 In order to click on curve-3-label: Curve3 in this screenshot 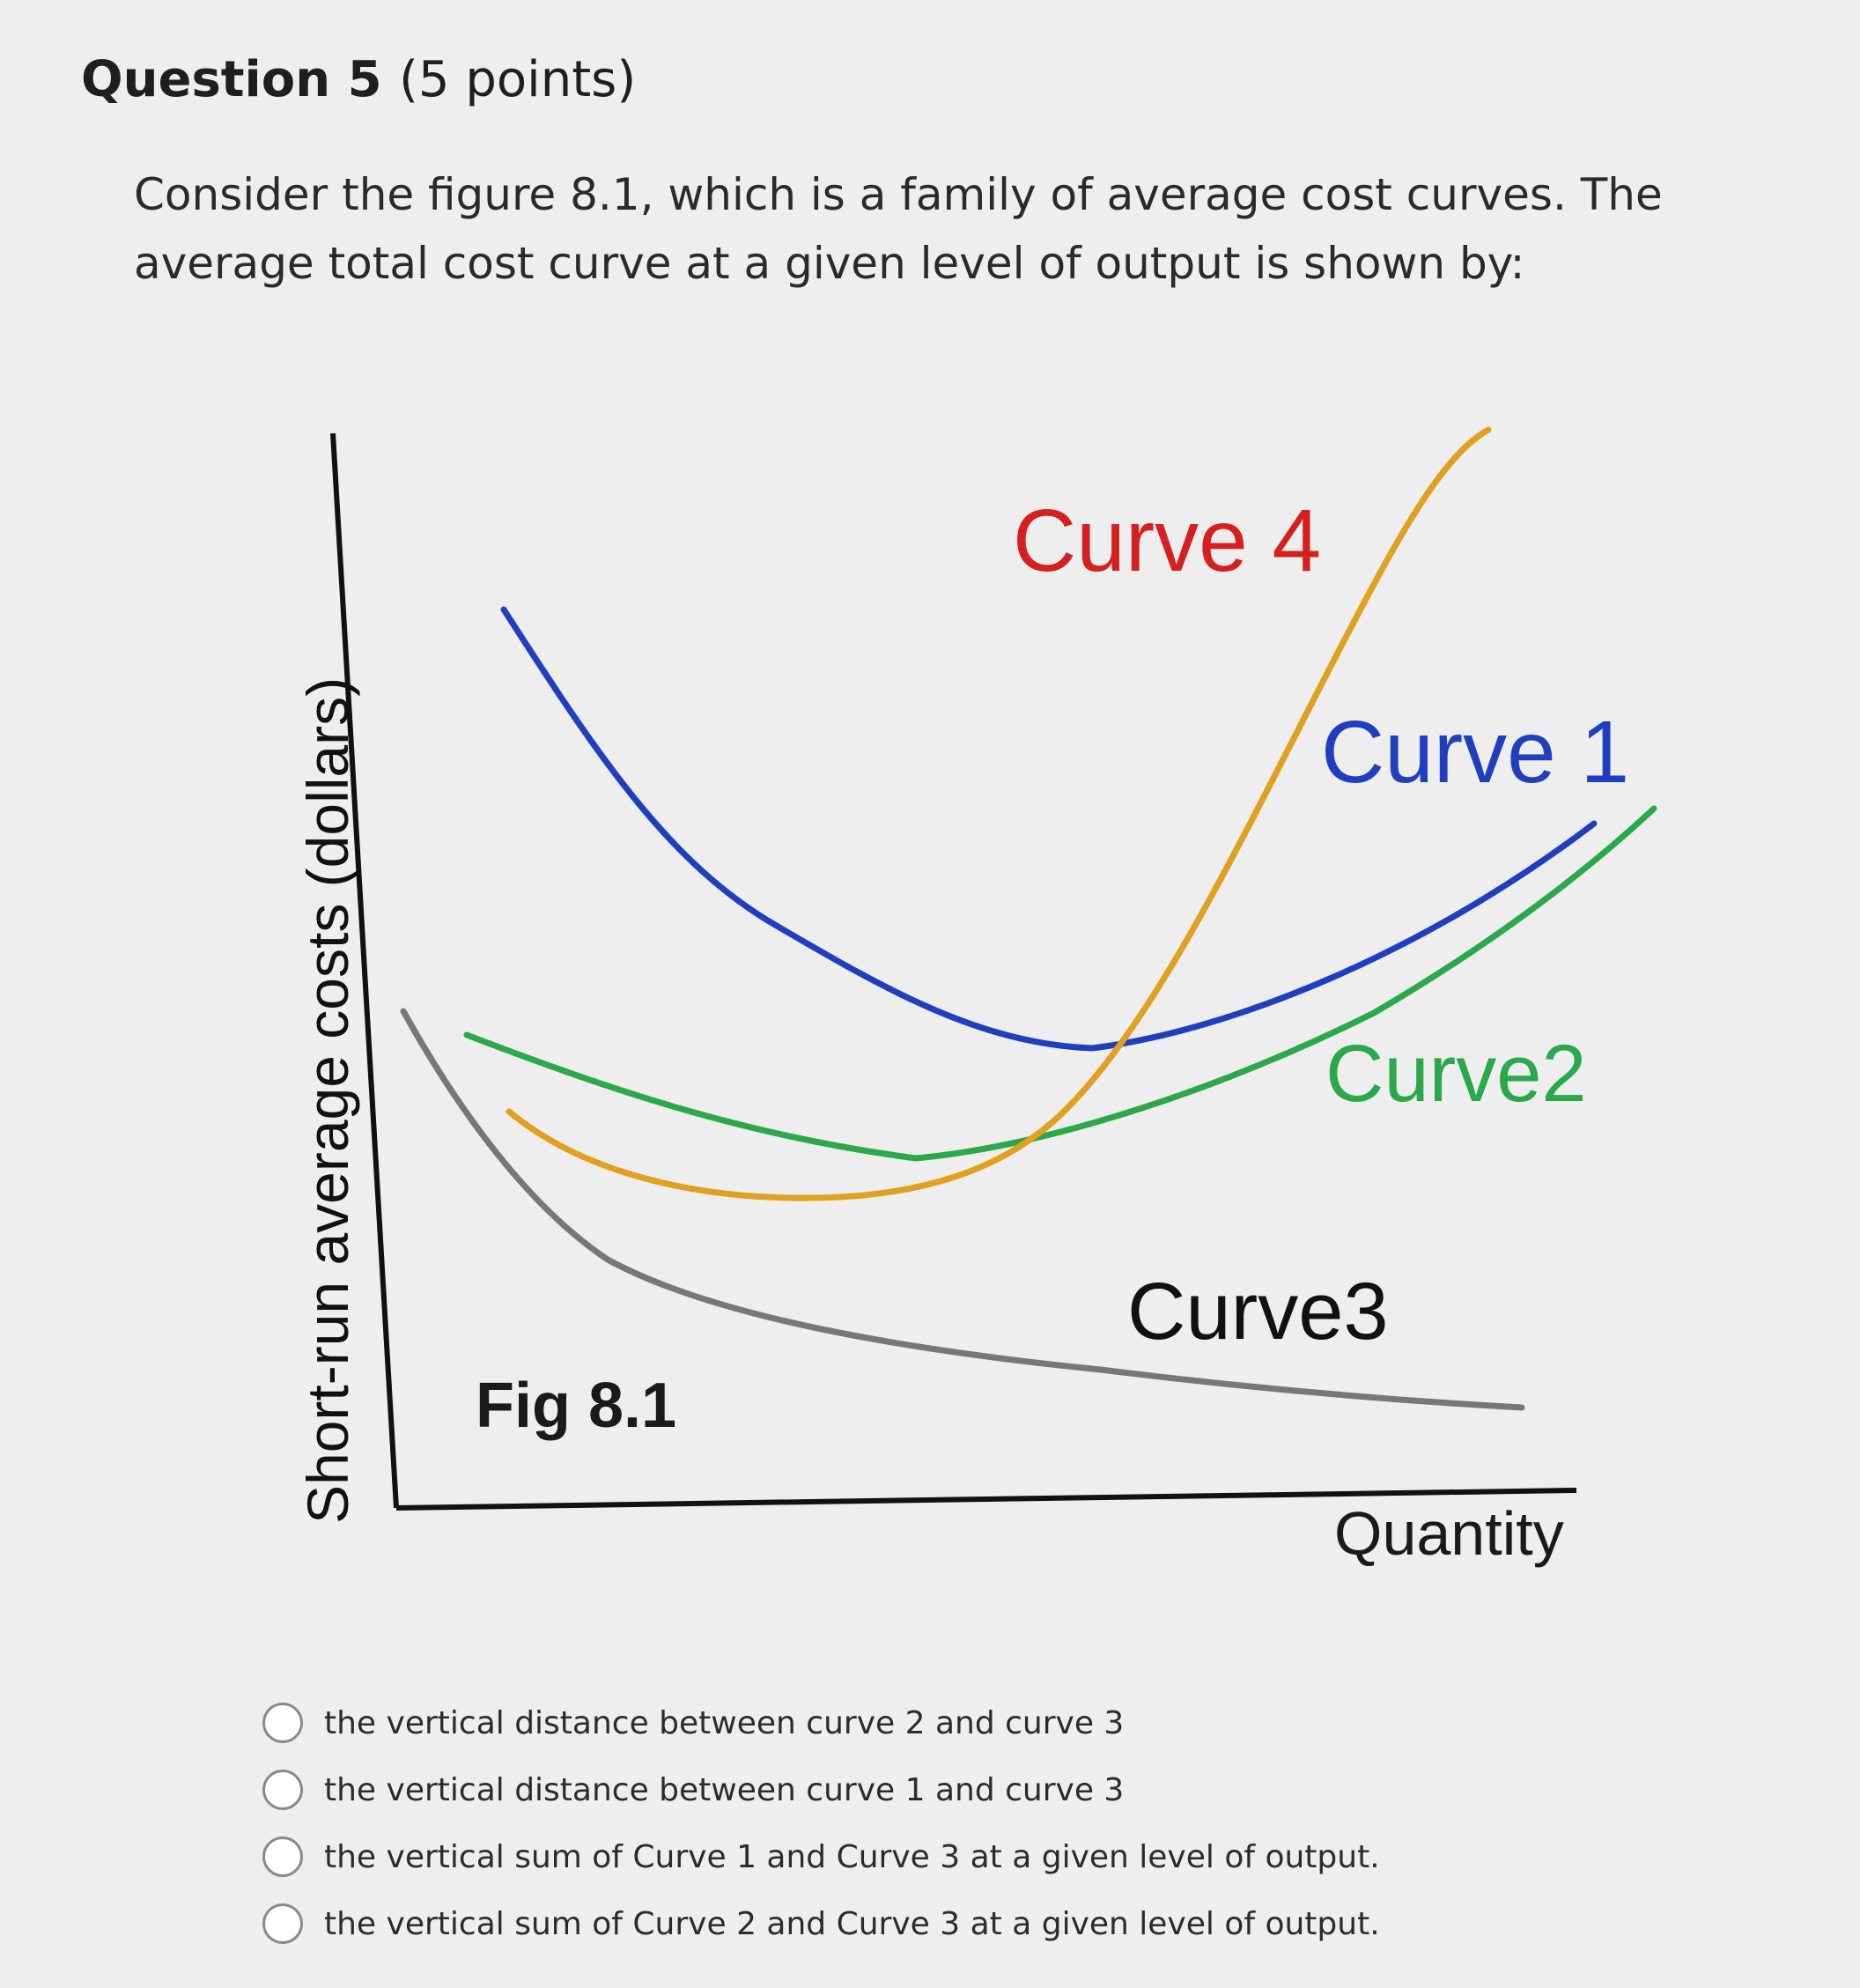, I will do `click(1258, 1311)`.